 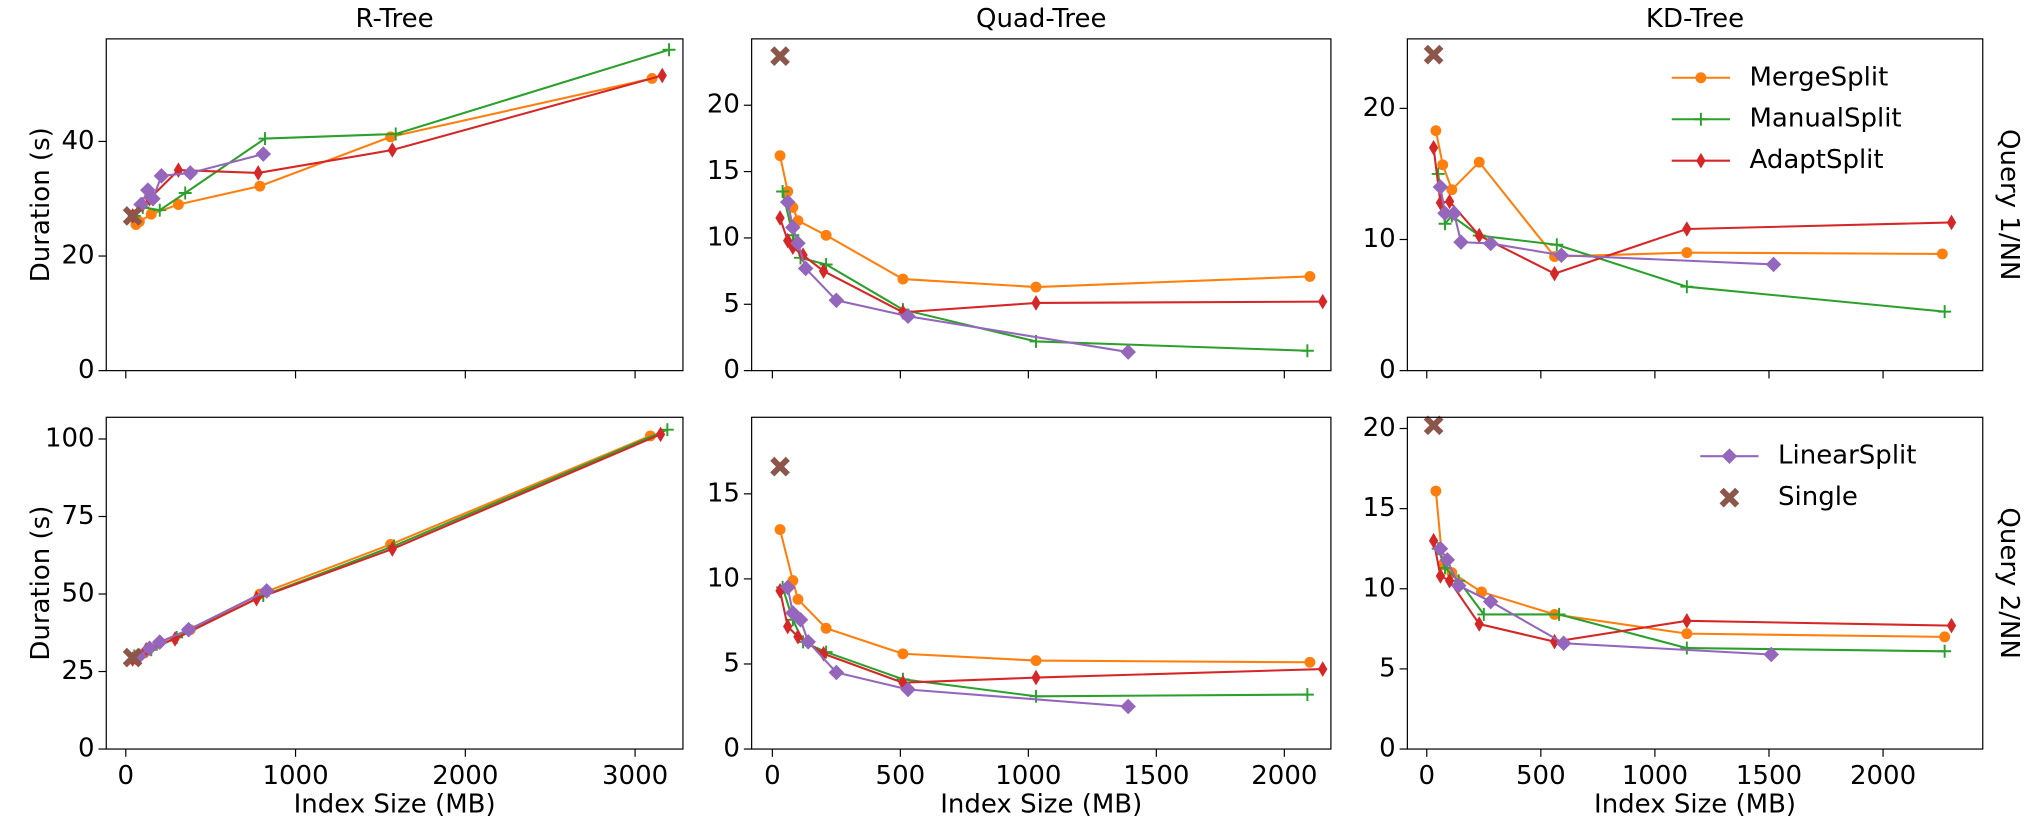 What do you see at coordinates (78, 516) in the screenshot?
I see `y-tick-label: 75` at bounding box center [78, 516].